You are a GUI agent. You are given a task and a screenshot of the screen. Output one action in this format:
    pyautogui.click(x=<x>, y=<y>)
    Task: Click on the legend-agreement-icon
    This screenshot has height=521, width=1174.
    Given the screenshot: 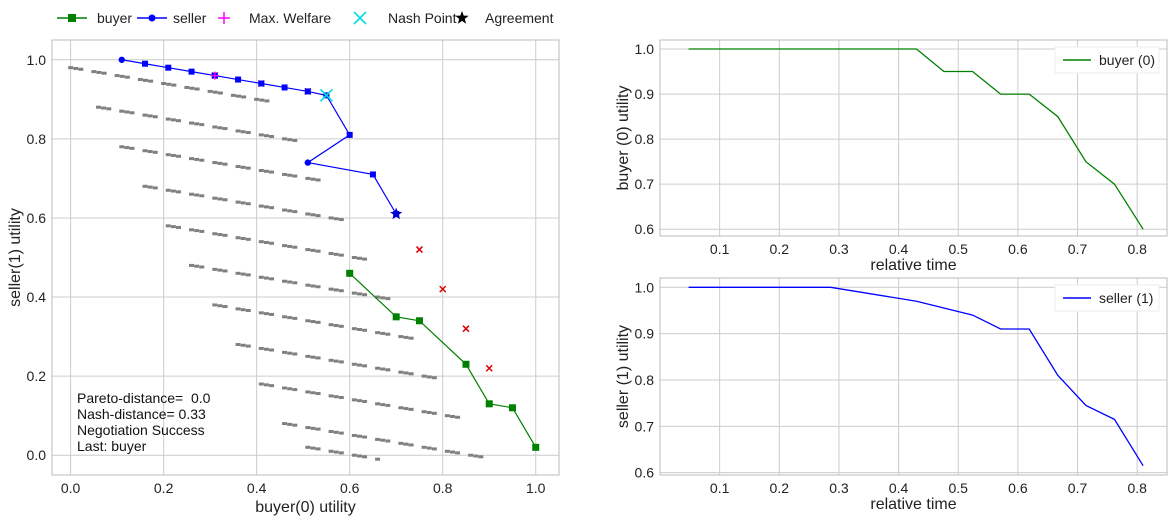 What is the action you would take?
    pyautogui.click(x=462, y=17)
    